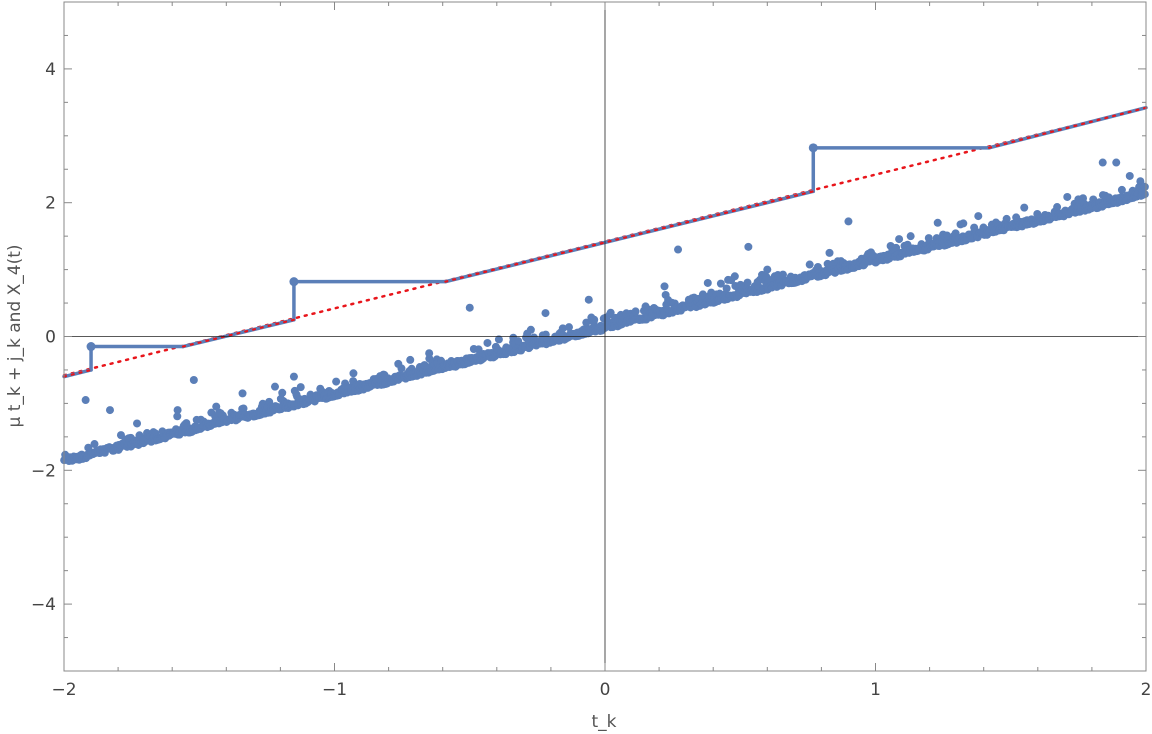  I want to click on y-tick-label: −2, so click(43, 471).